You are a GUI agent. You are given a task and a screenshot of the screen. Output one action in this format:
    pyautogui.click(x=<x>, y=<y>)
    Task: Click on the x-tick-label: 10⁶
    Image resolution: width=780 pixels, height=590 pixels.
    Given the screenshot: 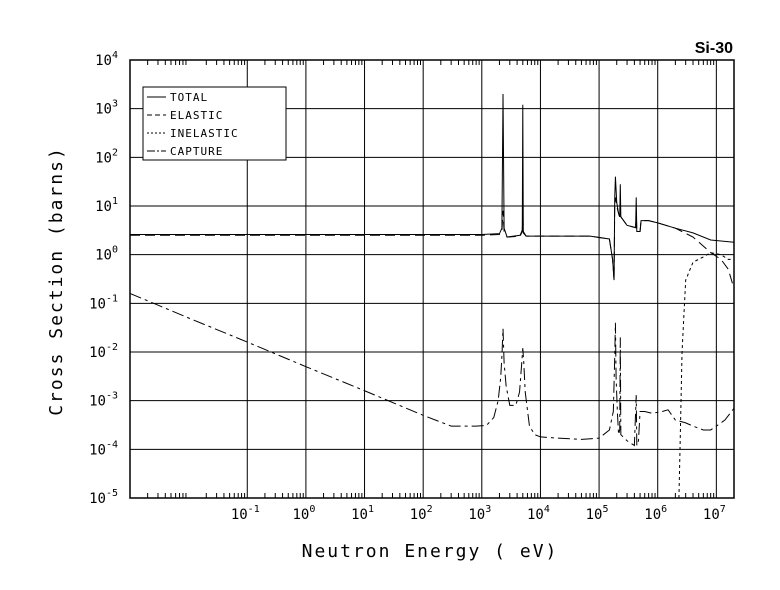 What is the action you would take?
    pyautogui.click(x=655, y=513)
    